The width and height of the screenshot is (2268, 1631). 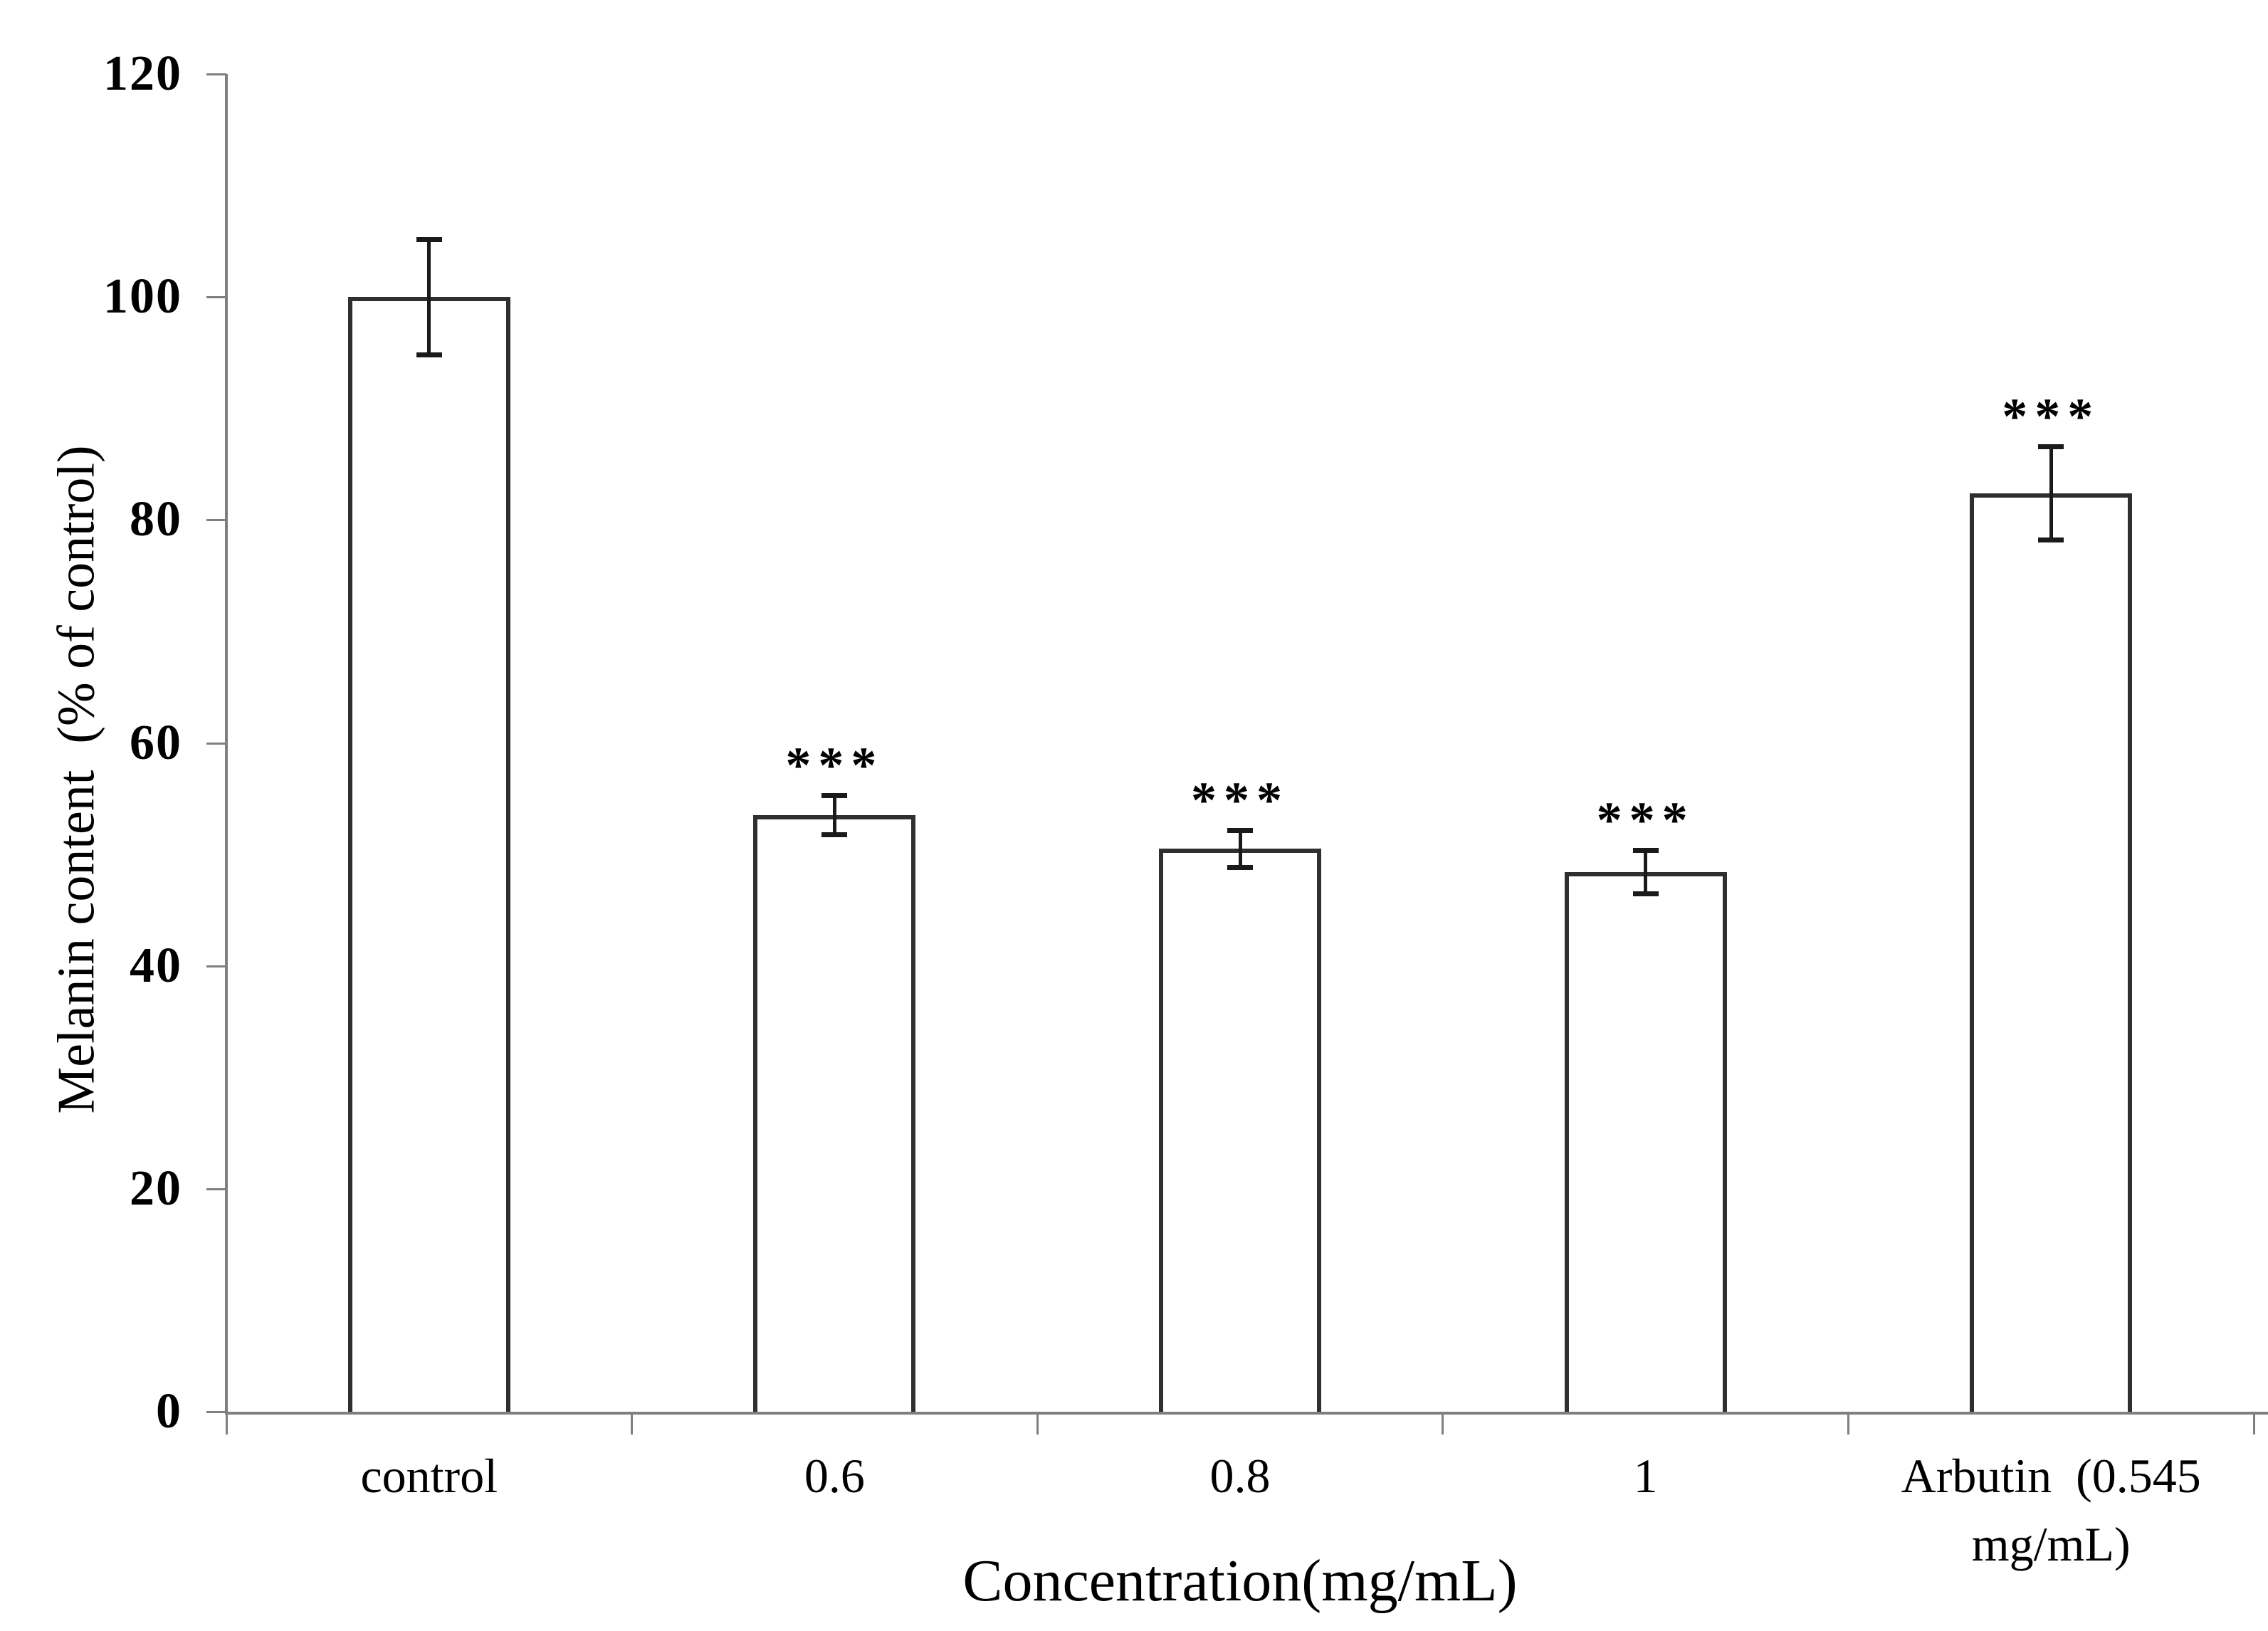 What do you see at coordinates (142, 73) in the screenshot?
I see `y-tick-label: 120` at bounding box center [142, 73].